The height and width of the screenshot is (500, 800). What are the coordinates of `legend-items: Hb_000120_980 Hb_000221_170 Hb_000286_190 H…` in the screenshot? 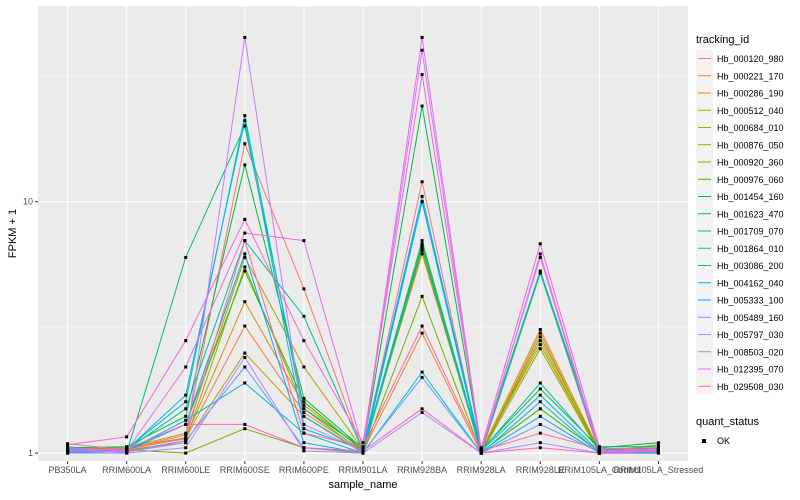 It's located at (740, 222).